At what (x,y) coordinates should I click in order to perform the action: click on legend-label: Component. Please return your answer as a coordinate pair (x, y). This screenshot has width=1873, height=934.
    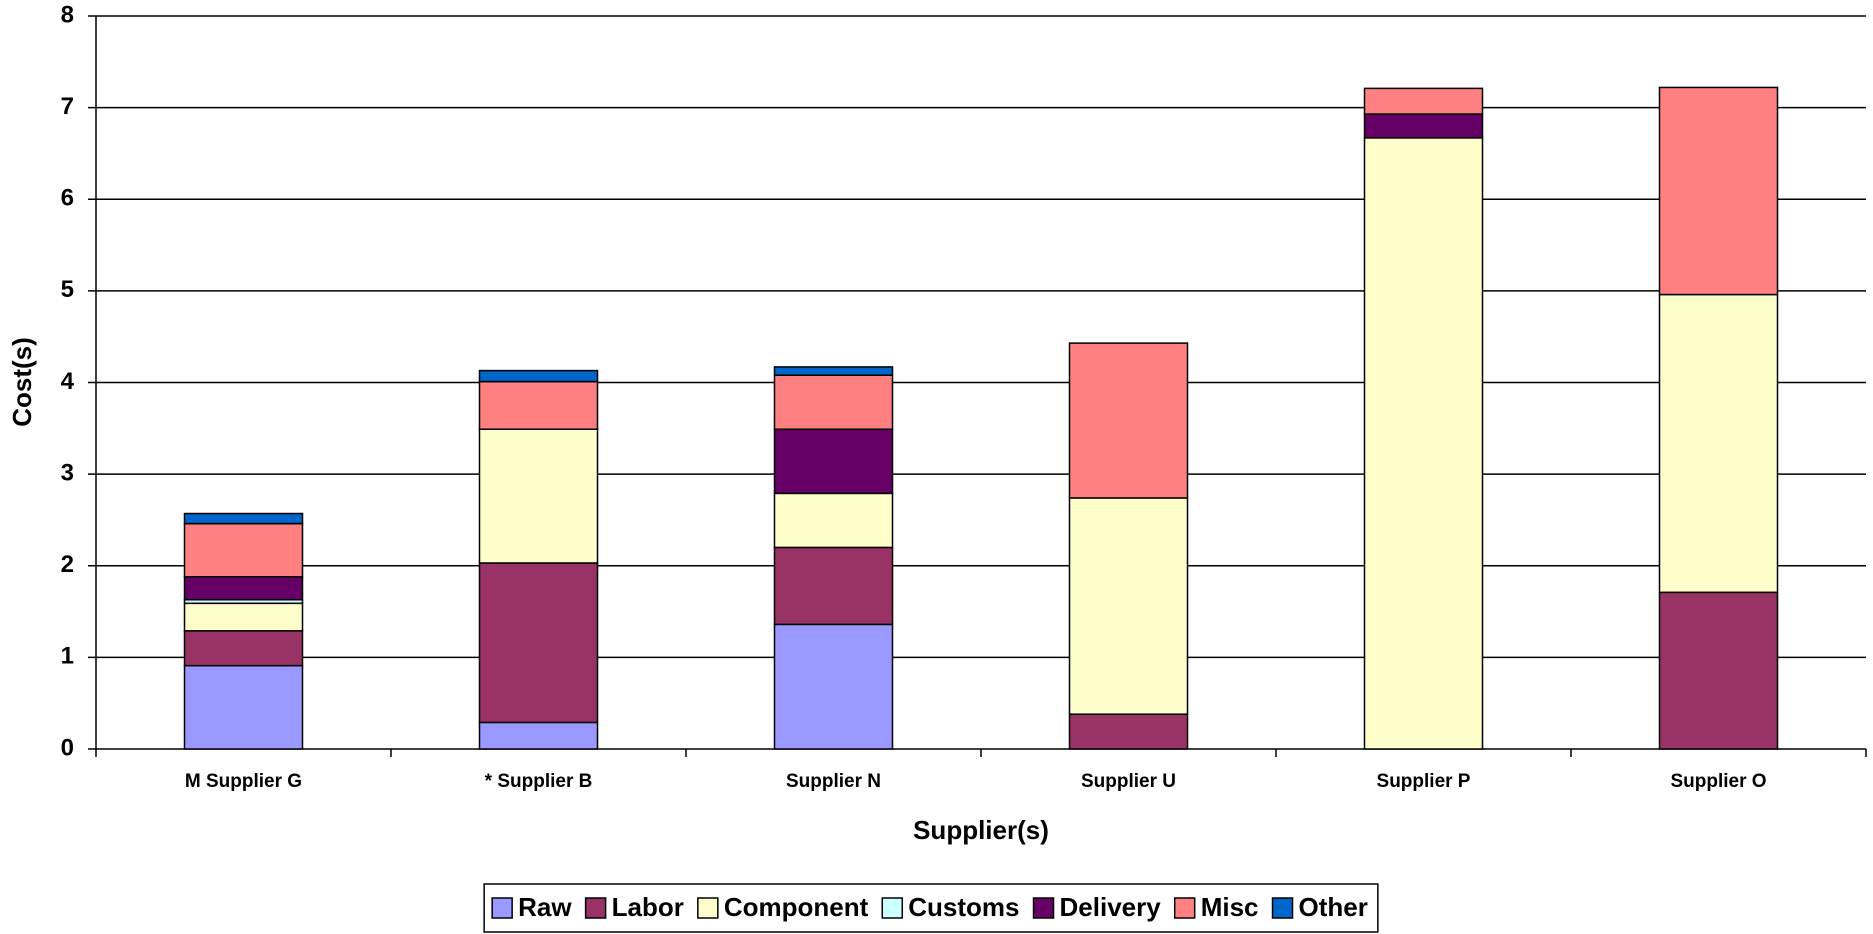
    Looking at the image, I should click on (796, 907).